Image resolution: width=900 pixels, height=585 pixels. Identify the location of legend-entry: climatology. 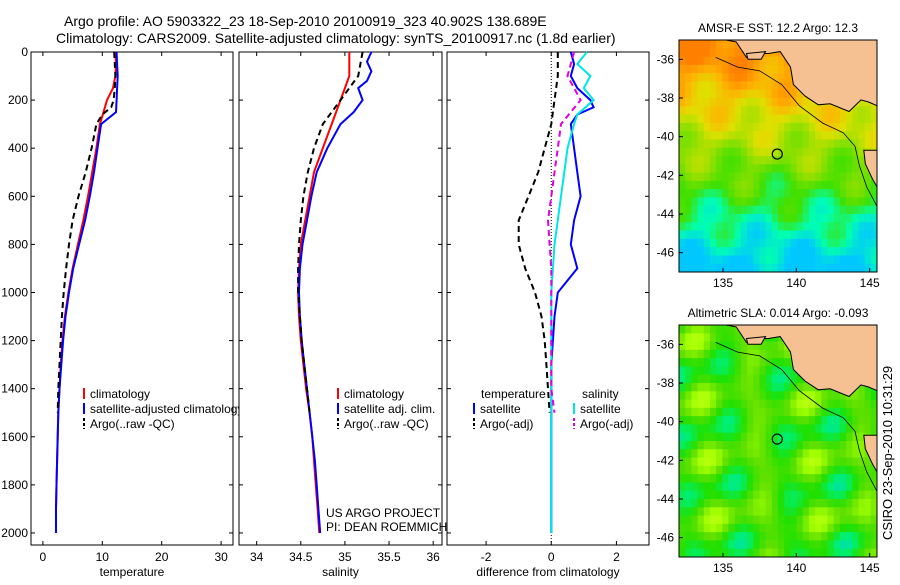
(374, 394).